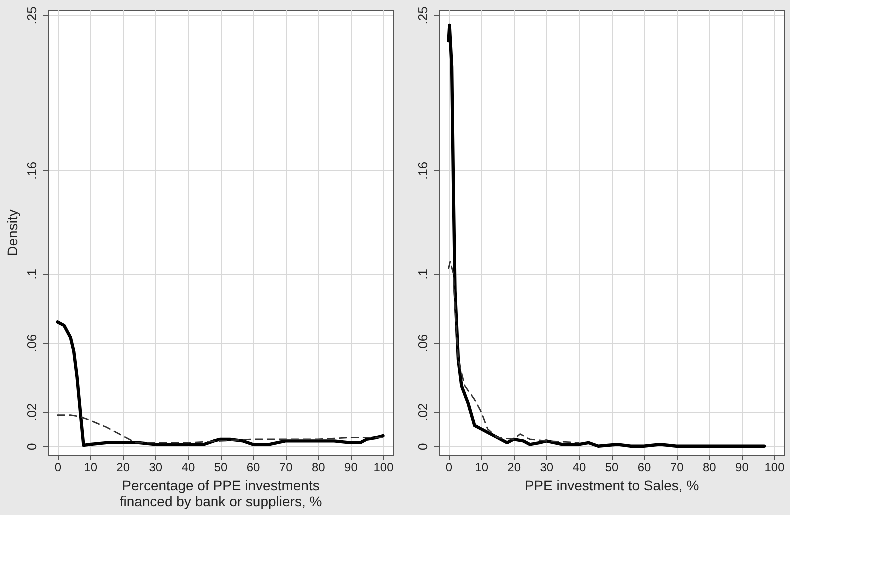 Image resolution: width=887 pixels, height=583 pixels. What do you see at coordinates (12, 233) in the screenshot?
I see `y-axis-title: Density` at bounding box center [12, 233].